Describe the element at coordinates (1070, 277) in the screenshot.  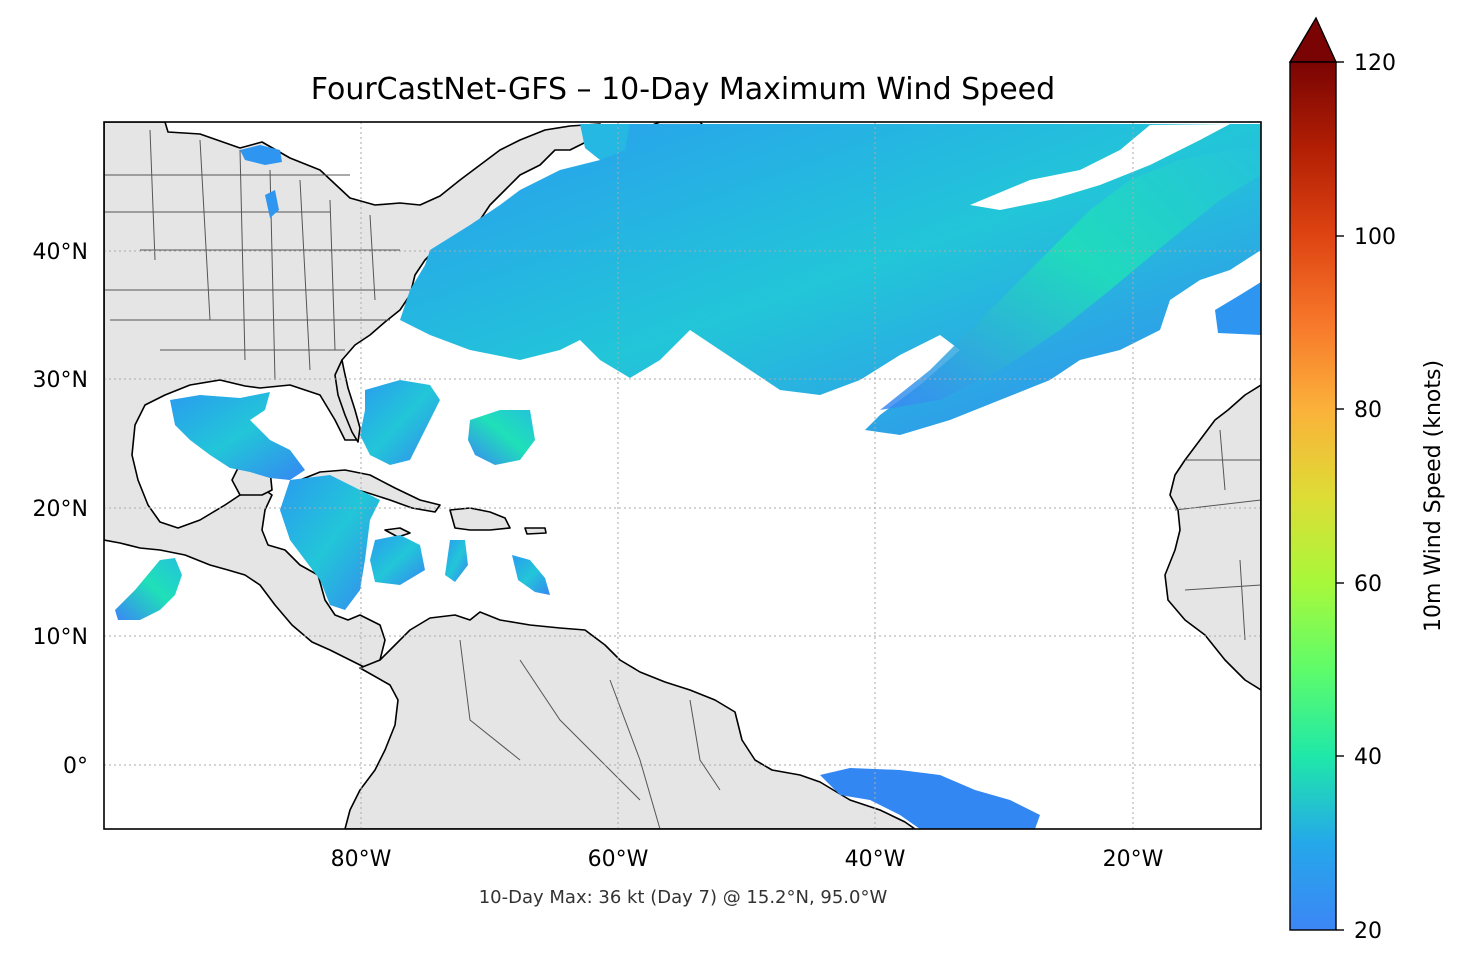
I see `wind-jet-core` at that location.